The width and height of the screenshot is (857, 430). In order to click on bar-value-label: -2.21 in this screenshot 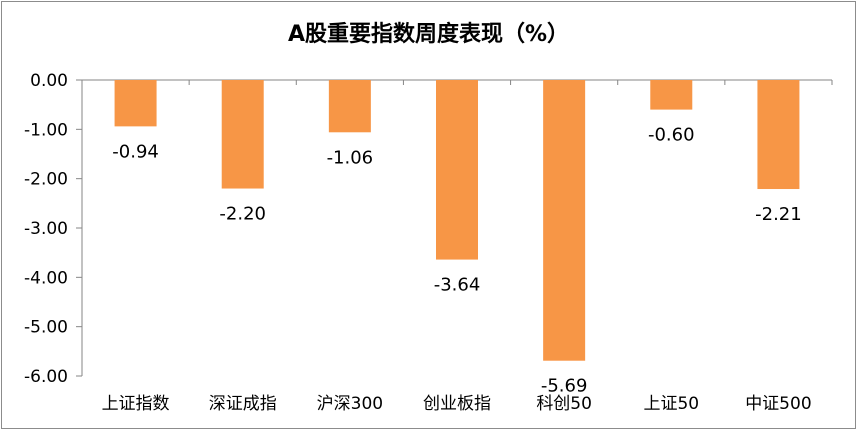, I will do `click(778, 214)`.